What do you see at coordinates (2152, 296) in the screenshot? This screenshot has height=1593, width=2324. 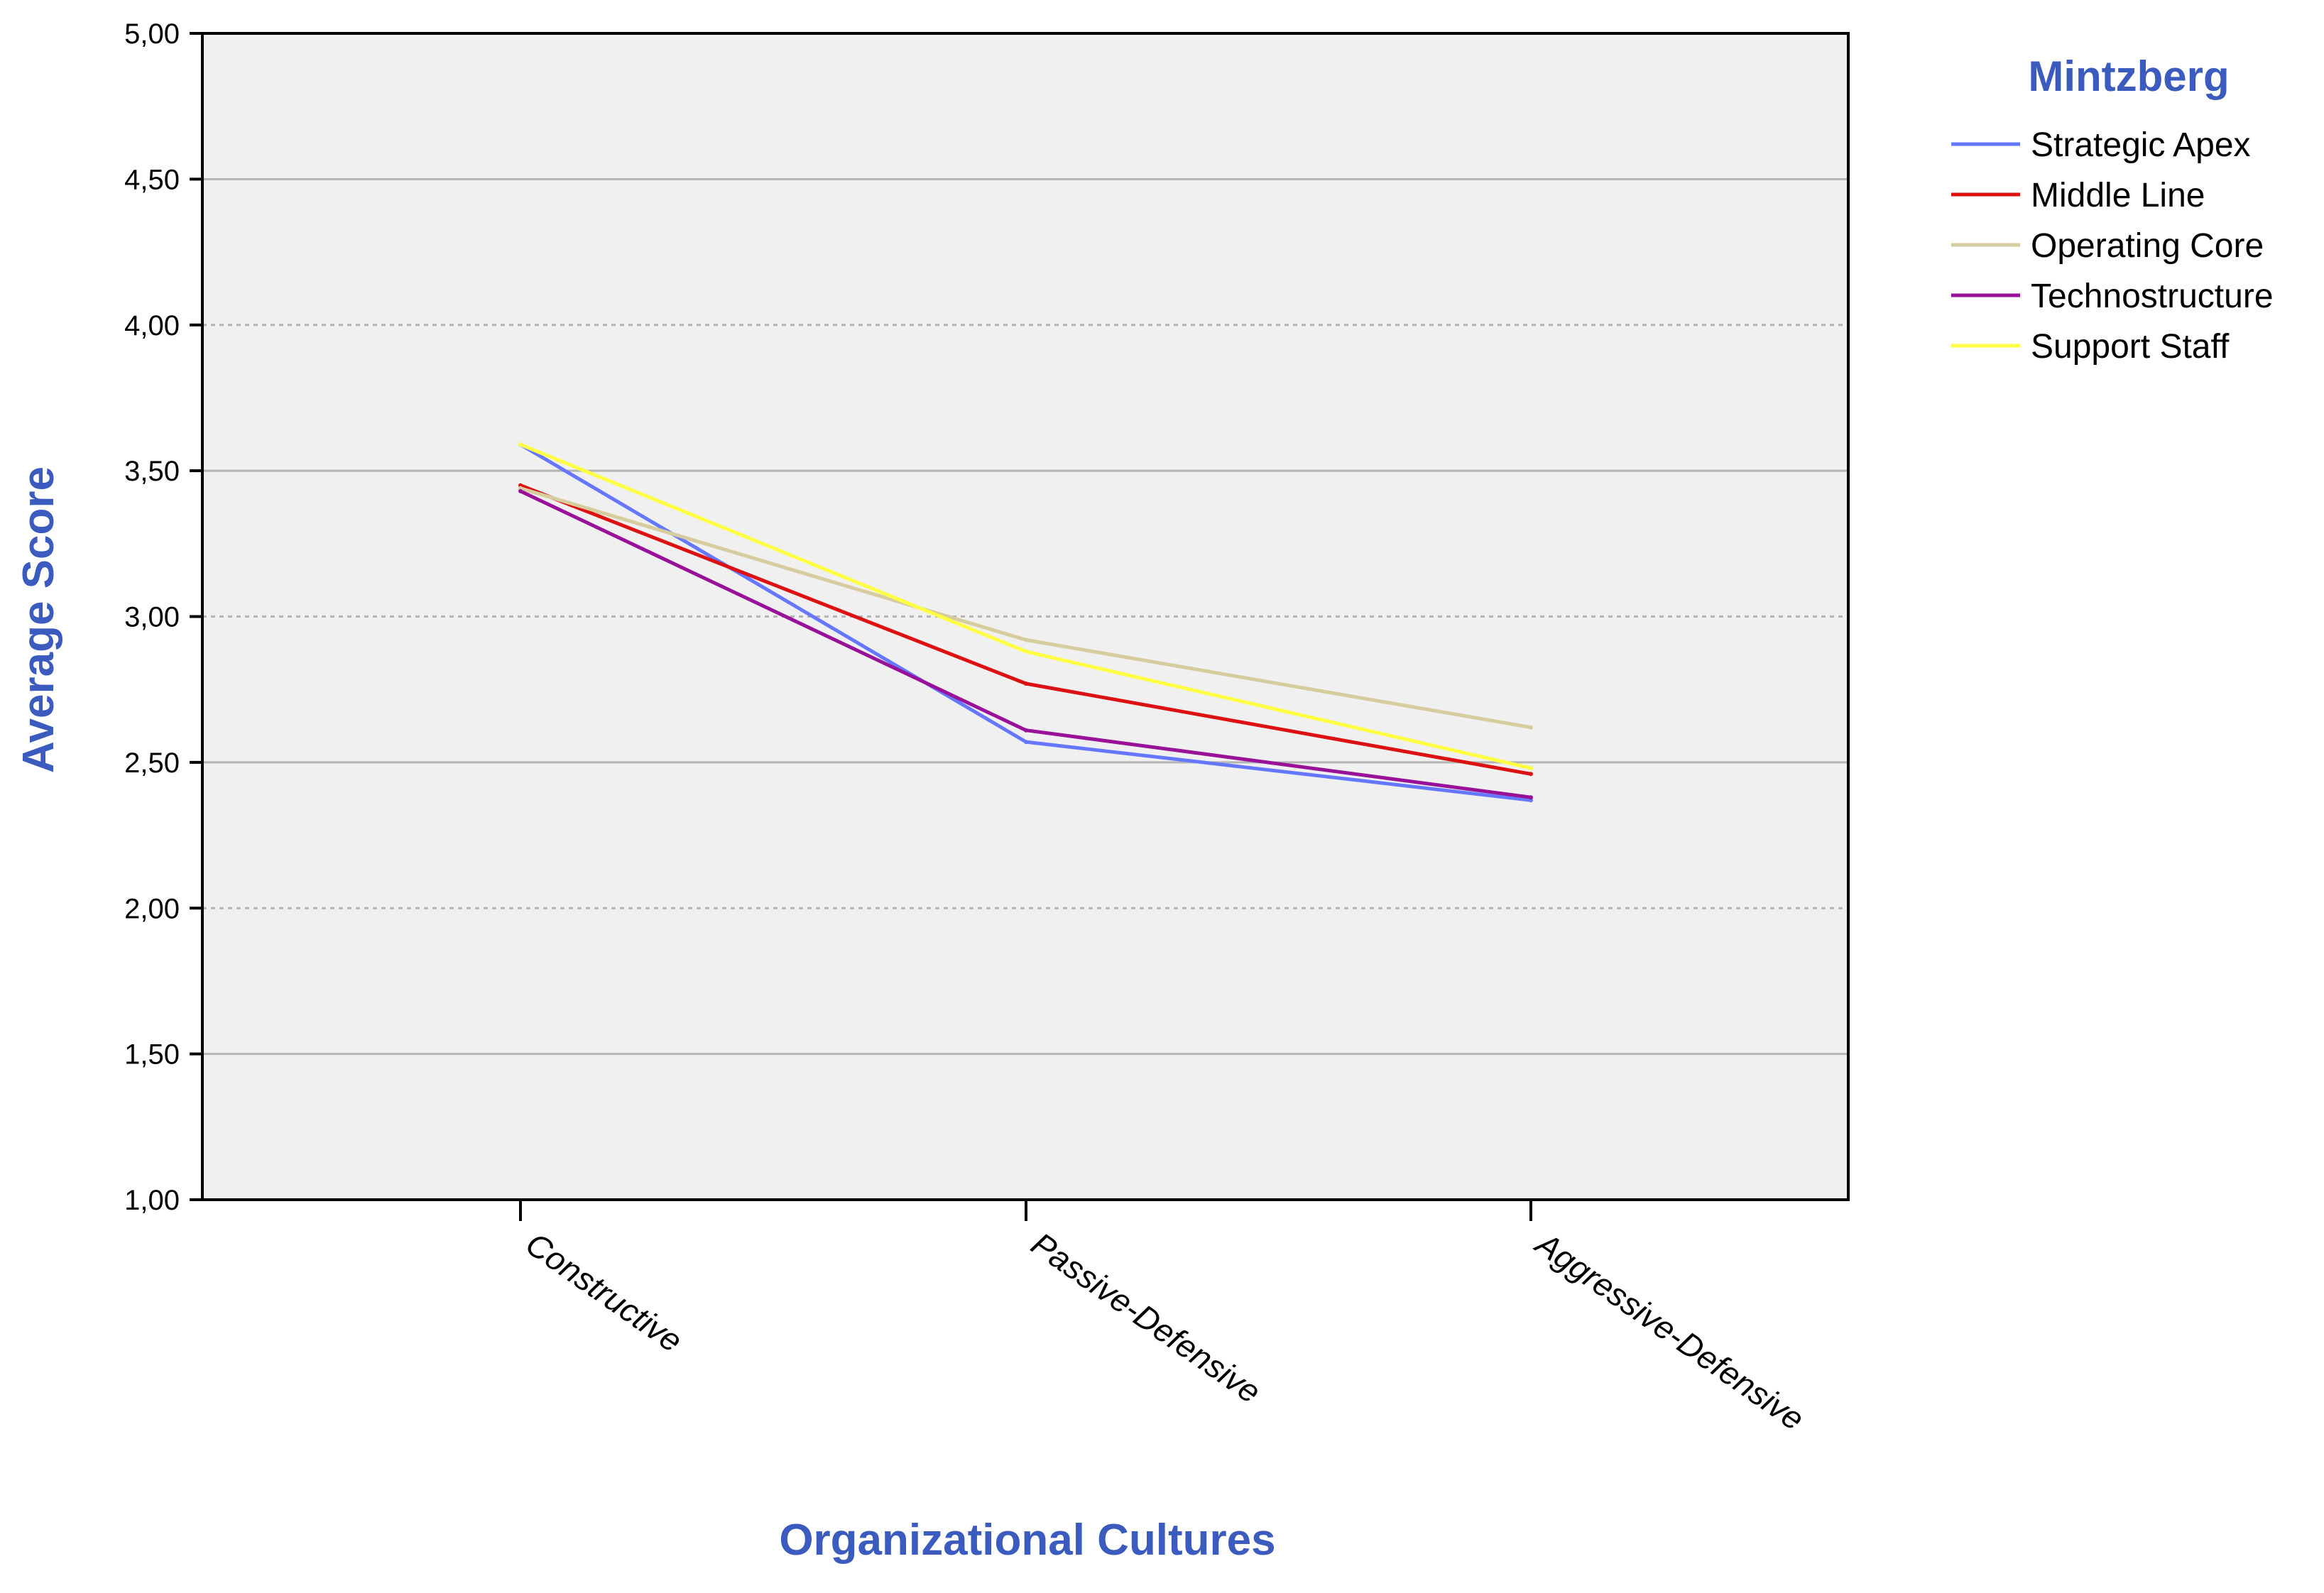 I see `legend-label: Technostructure` at bounding box center [2152, 296].